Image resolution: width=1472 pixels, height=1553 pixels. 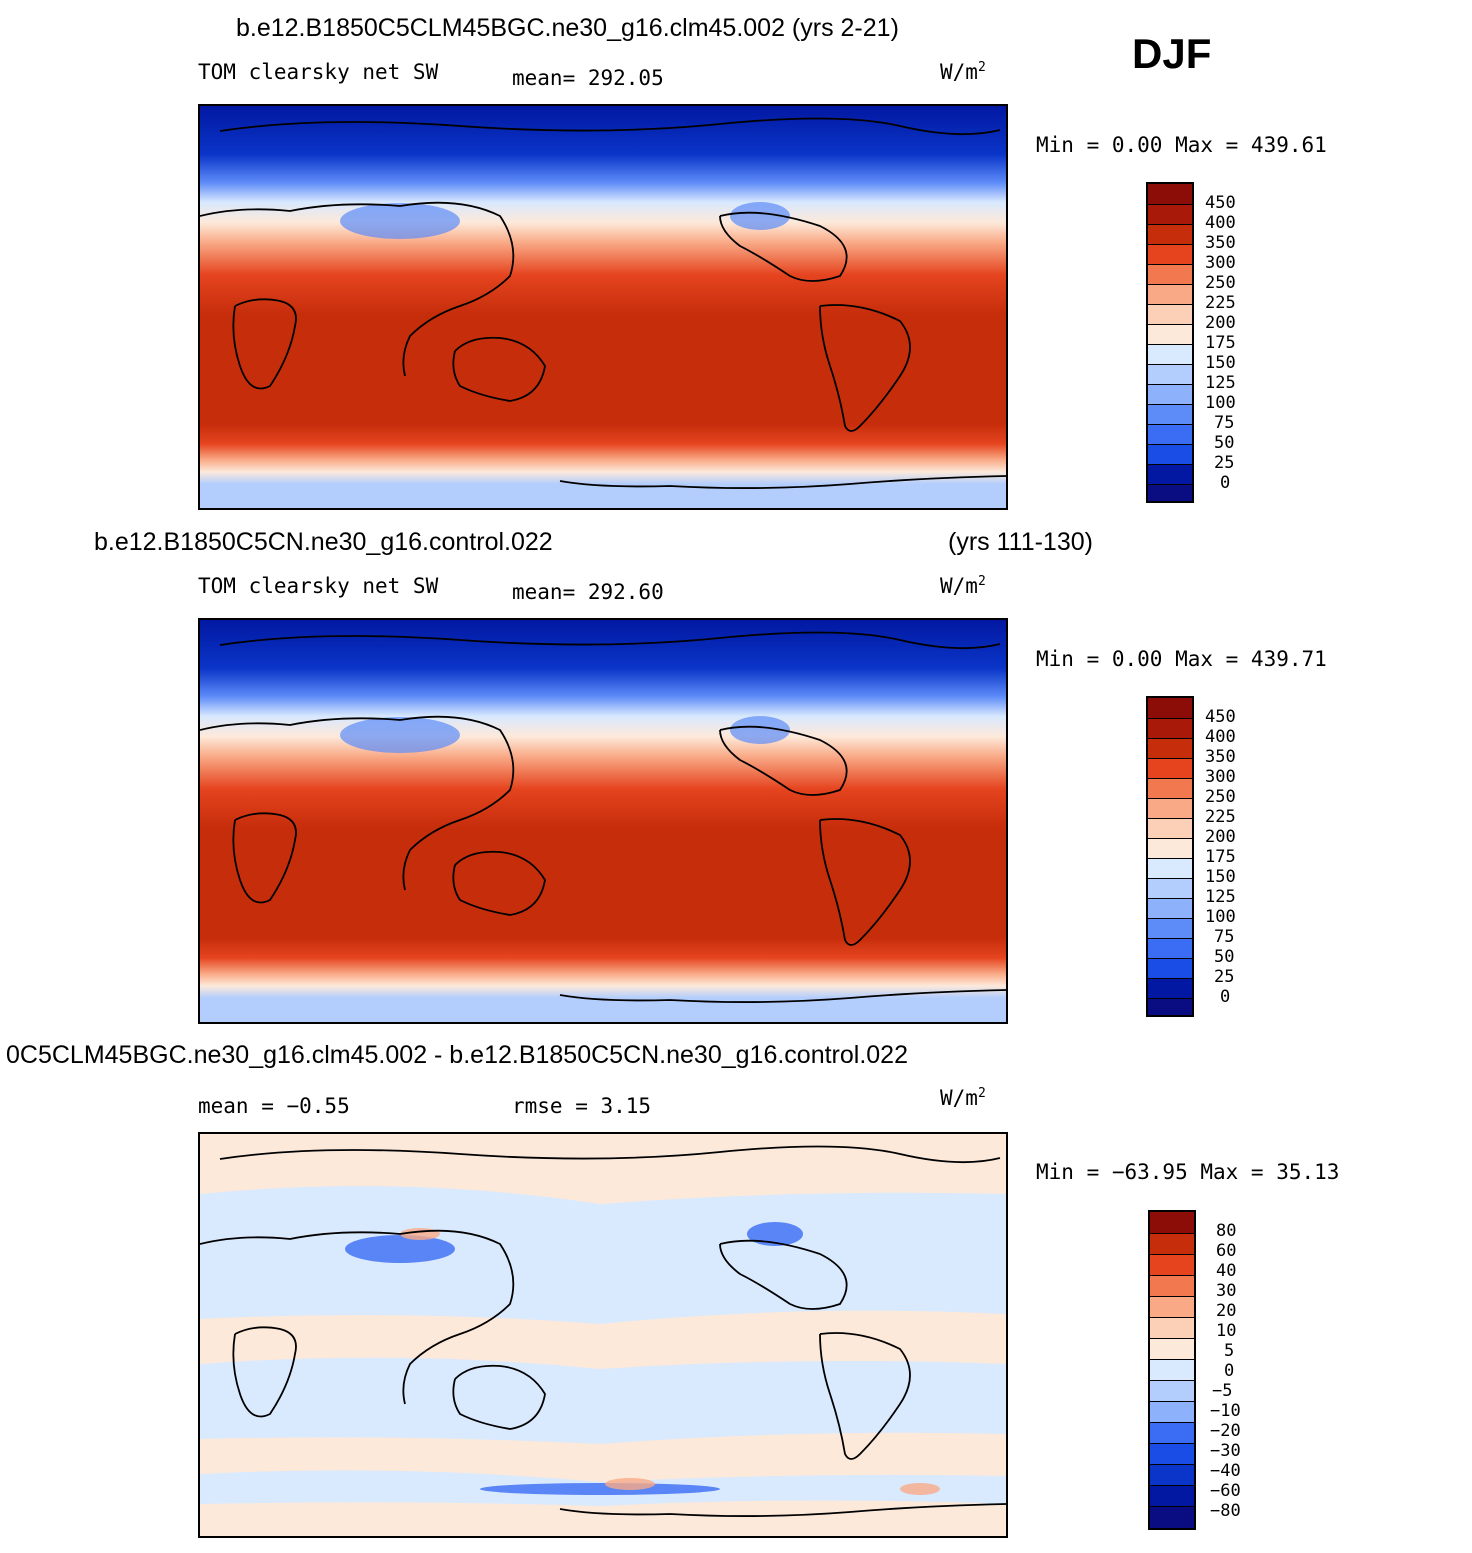 I want to click on panel3-coastlines, so click(x=603, y=1331).